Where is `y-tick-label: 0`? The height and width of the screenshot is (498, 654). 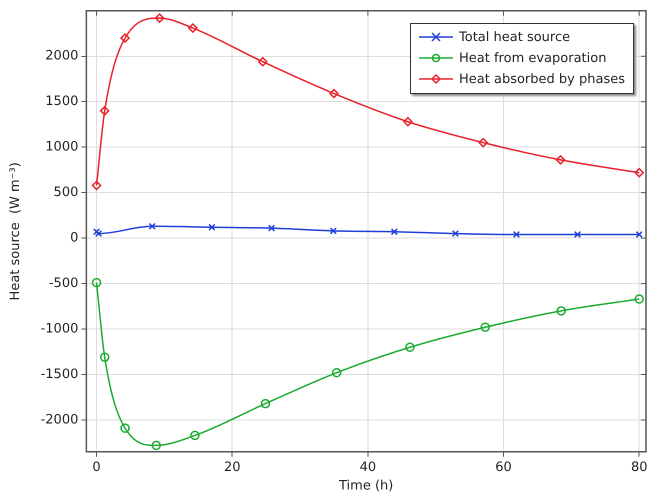 y-tick-label: 0 is located at coordinates (74, 238).